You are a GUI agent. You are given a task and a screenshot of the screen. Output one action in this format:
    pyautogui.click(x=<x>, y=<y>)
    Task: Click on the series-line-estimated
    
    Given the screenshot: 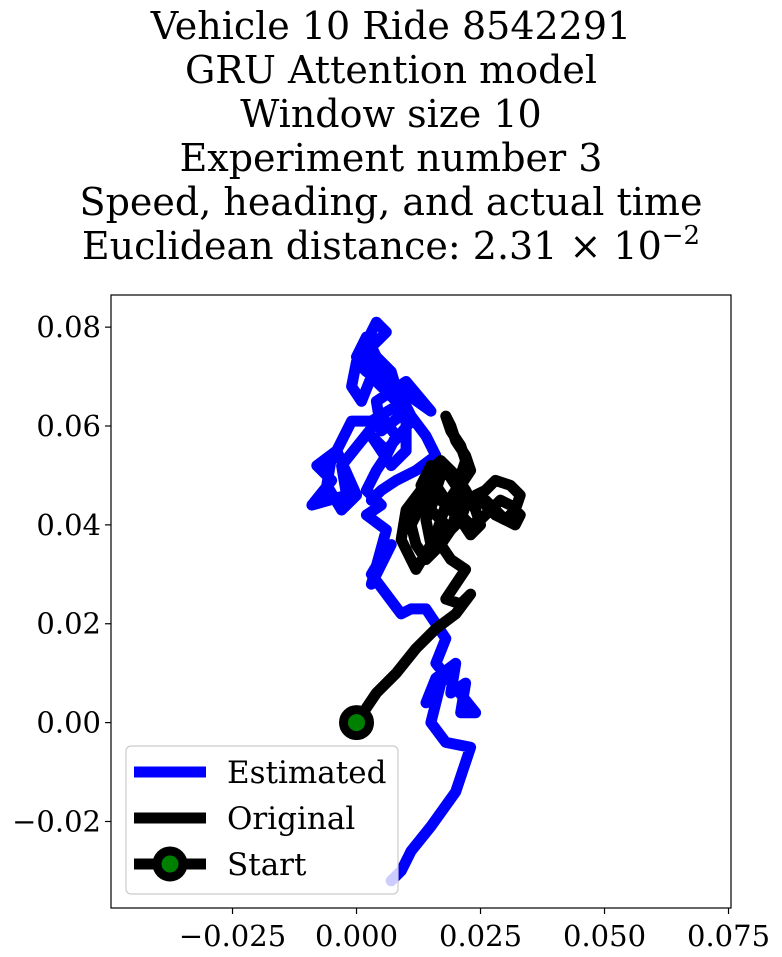 What is the action you would take?
    pyautogui.click(x=394, y=601)
    